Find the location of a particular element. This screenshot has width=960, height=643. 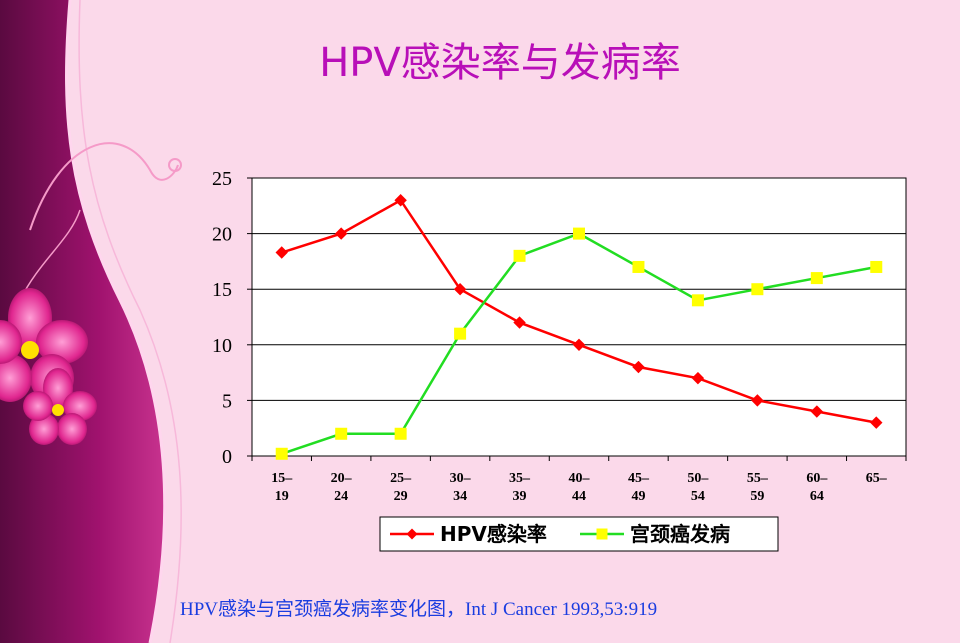

x-tick-label: 55– is located at coordinates (758, 478).